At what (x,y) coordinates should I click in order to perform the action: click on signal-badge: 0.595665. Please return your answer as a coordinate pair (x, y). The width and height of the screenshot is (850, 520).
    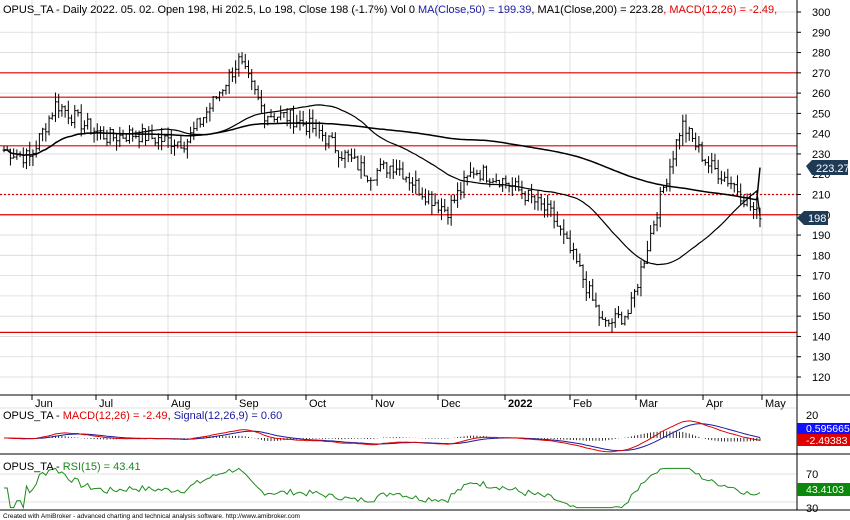
    Looking at the image, I should click on (823, 429).